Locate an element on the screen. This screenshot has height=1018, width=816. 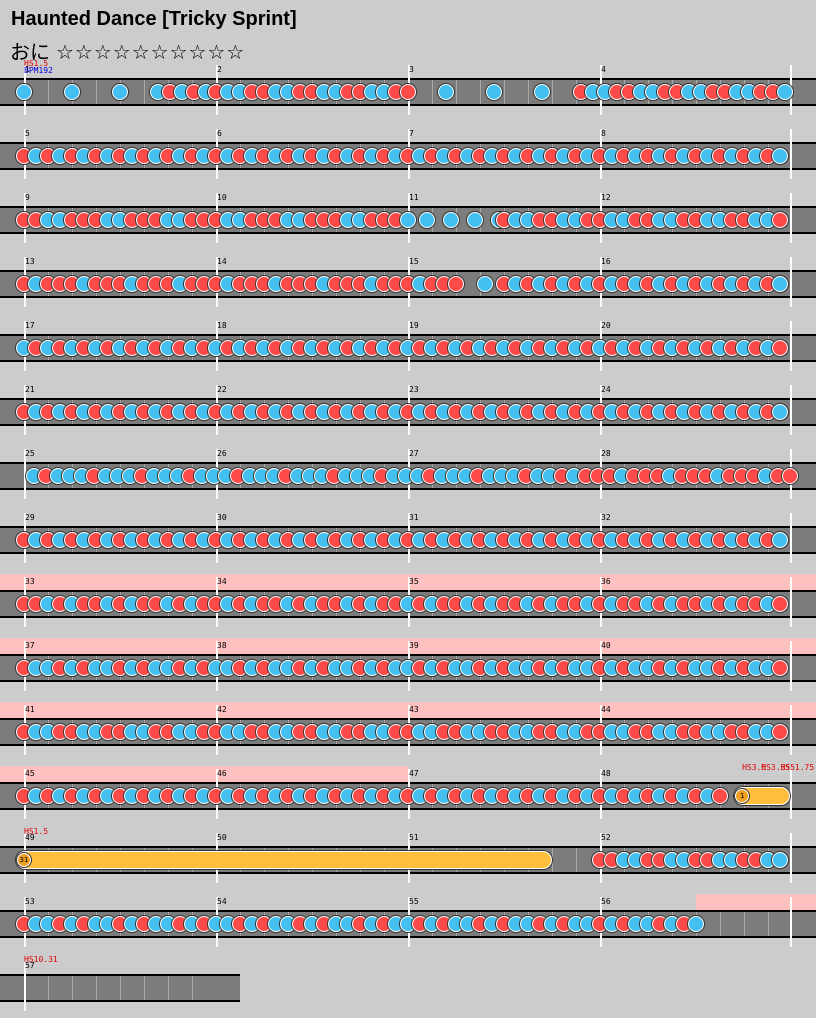
measure-number: 38 is located at coordinates (222, 645).